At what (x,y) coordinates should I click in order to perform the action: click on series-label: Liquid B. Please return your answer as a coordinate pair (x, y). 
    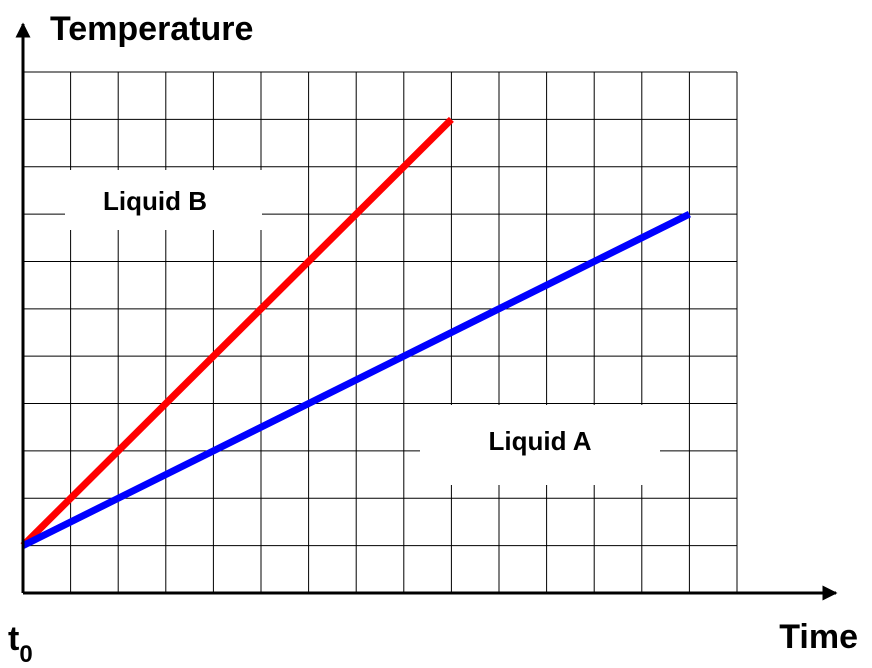
    Looking at the image, I should click on (155, 201).